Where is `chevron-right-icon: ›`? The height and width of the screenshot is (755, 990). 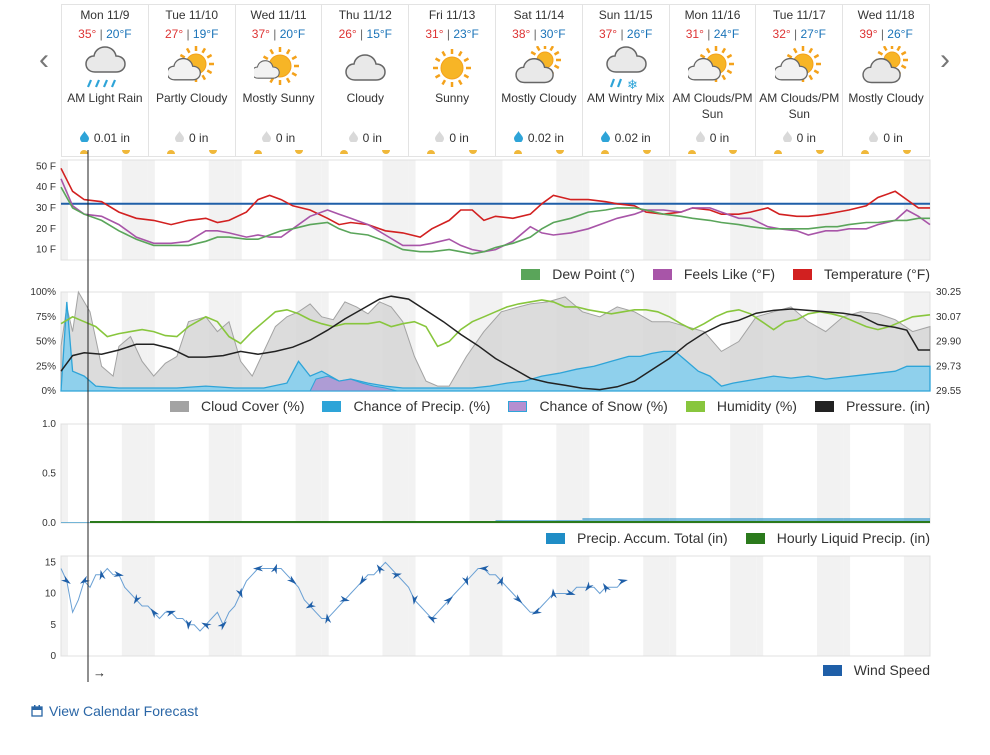
chevron-right-icon: › is located at coordinates (945, 59).